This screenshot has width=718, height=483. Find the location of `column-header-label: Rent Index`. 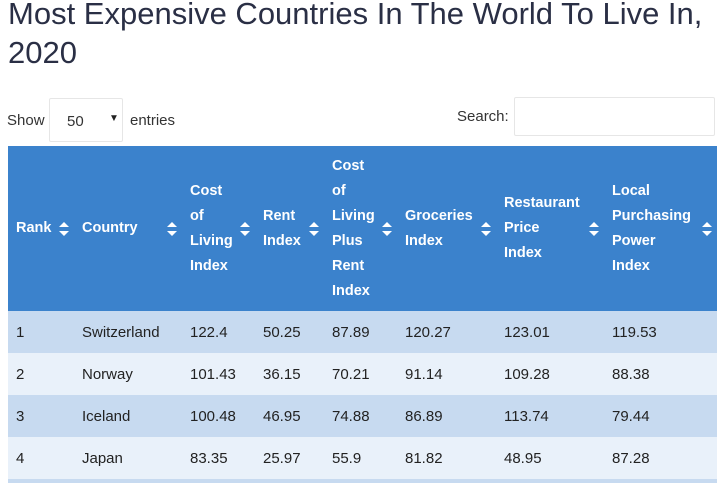

column-header-label: Rent Index is located at coordinates (282, 228).